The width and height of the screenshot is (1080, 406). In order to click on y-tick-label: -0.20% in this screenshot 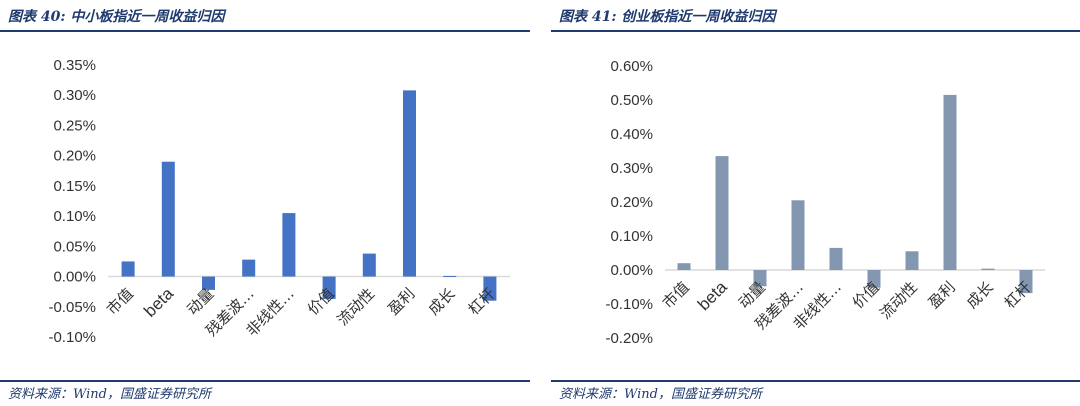, I will do `click(629, 338)`.